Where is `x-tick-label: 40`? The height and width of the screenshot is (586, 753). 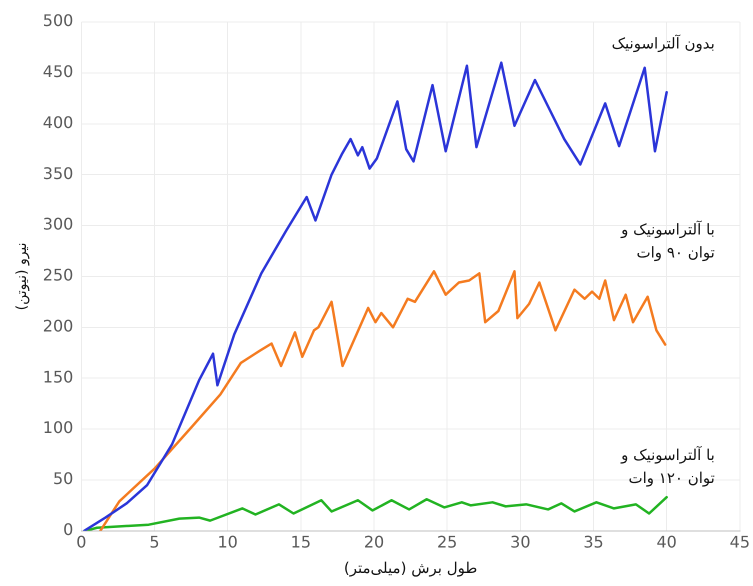 x-tick-label: 40 is located at coordinates (666, 542).